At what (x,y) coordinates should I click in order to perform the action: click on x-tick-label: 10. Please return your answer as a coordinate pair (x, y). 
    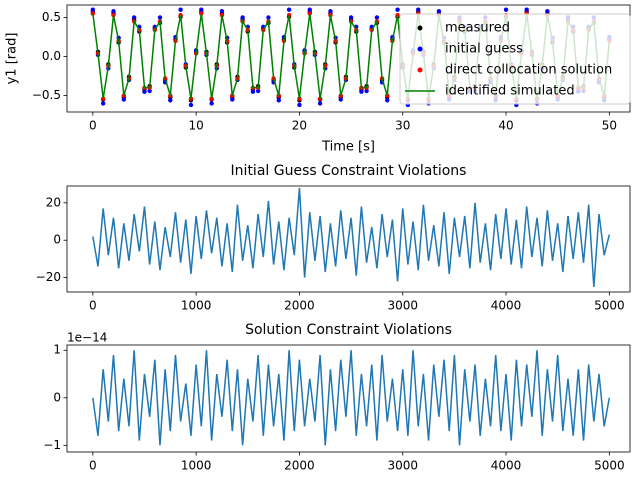
    Looking at the image, I should click on (195, 126).